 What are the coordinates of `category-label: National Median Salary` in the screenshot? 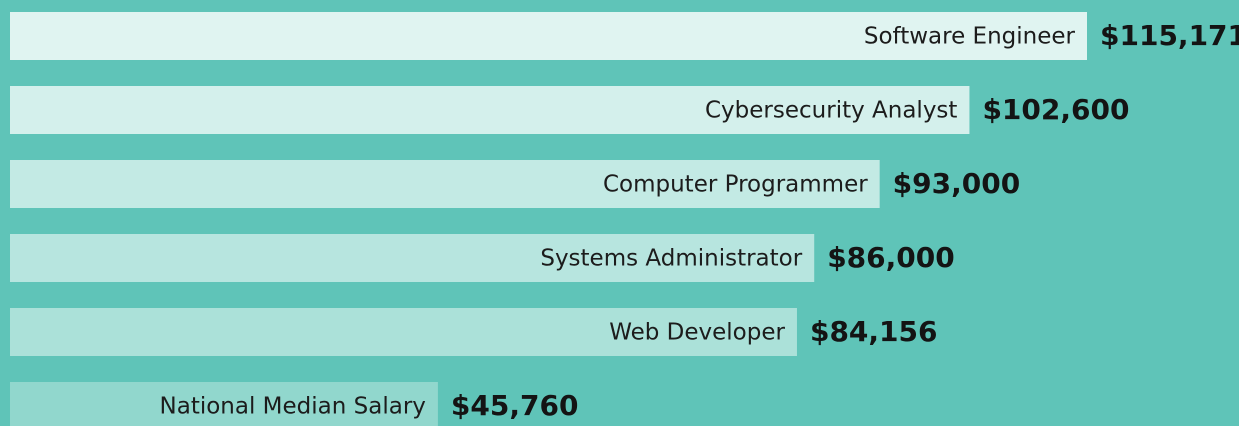 It's located at (293, 407).